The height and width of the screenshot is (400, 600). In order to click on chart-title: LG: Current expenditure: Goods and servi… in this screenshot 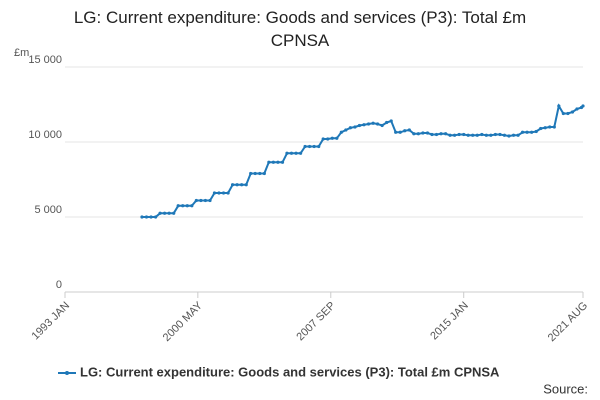, I will do `click(300, 29)`.